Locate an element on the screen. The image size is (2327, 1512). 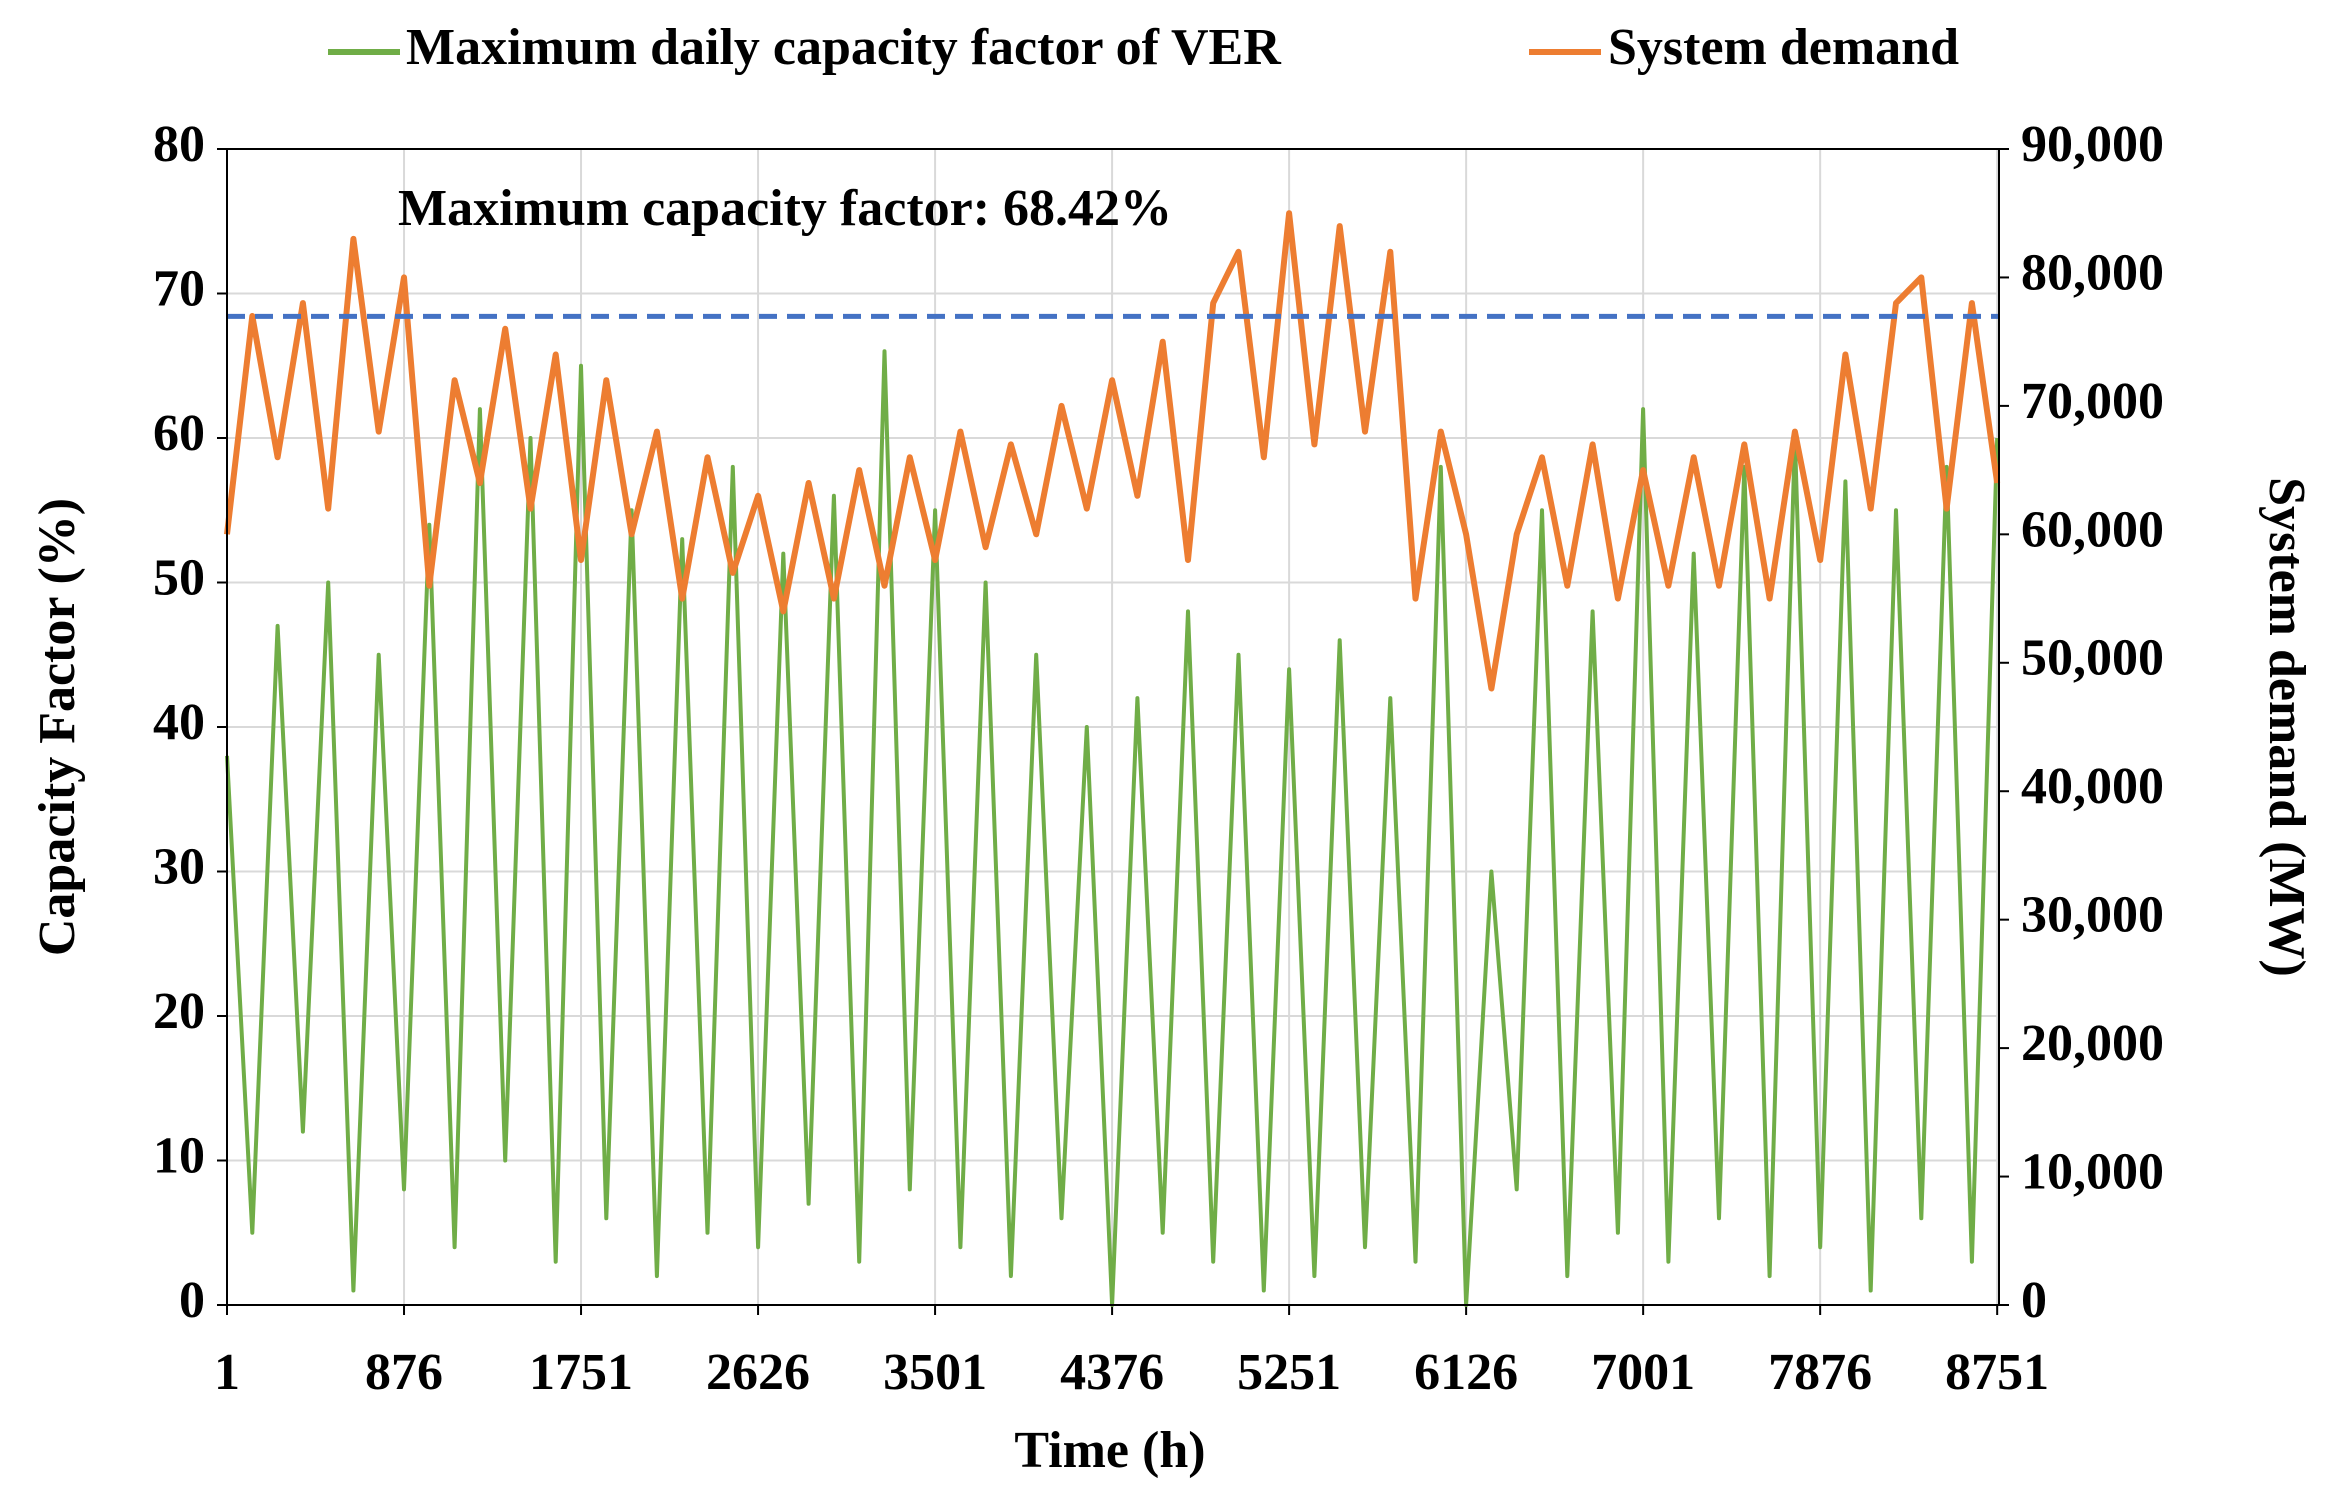
y-tick-label: 70 is located at coordinates (179, 288).